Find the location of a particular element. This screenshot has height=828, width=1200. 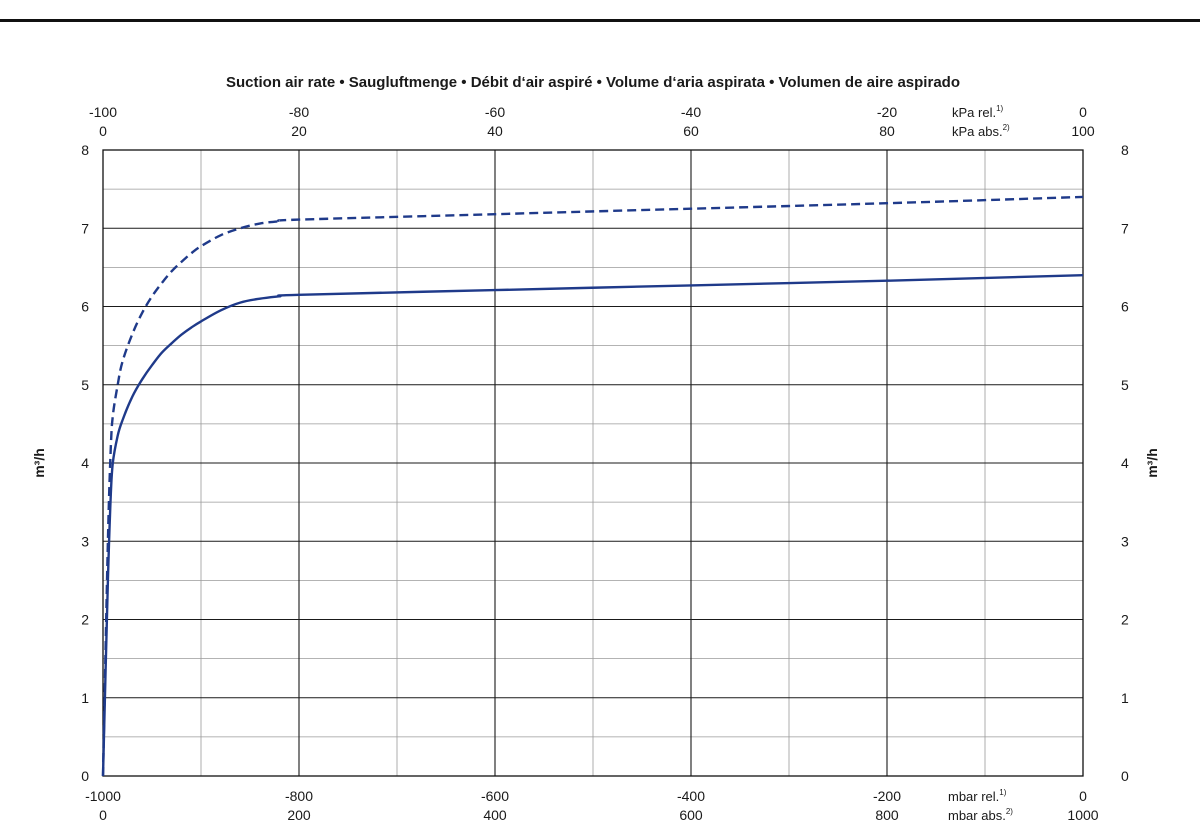

y-tick-left: 5 is located at coordinates (85, 385).